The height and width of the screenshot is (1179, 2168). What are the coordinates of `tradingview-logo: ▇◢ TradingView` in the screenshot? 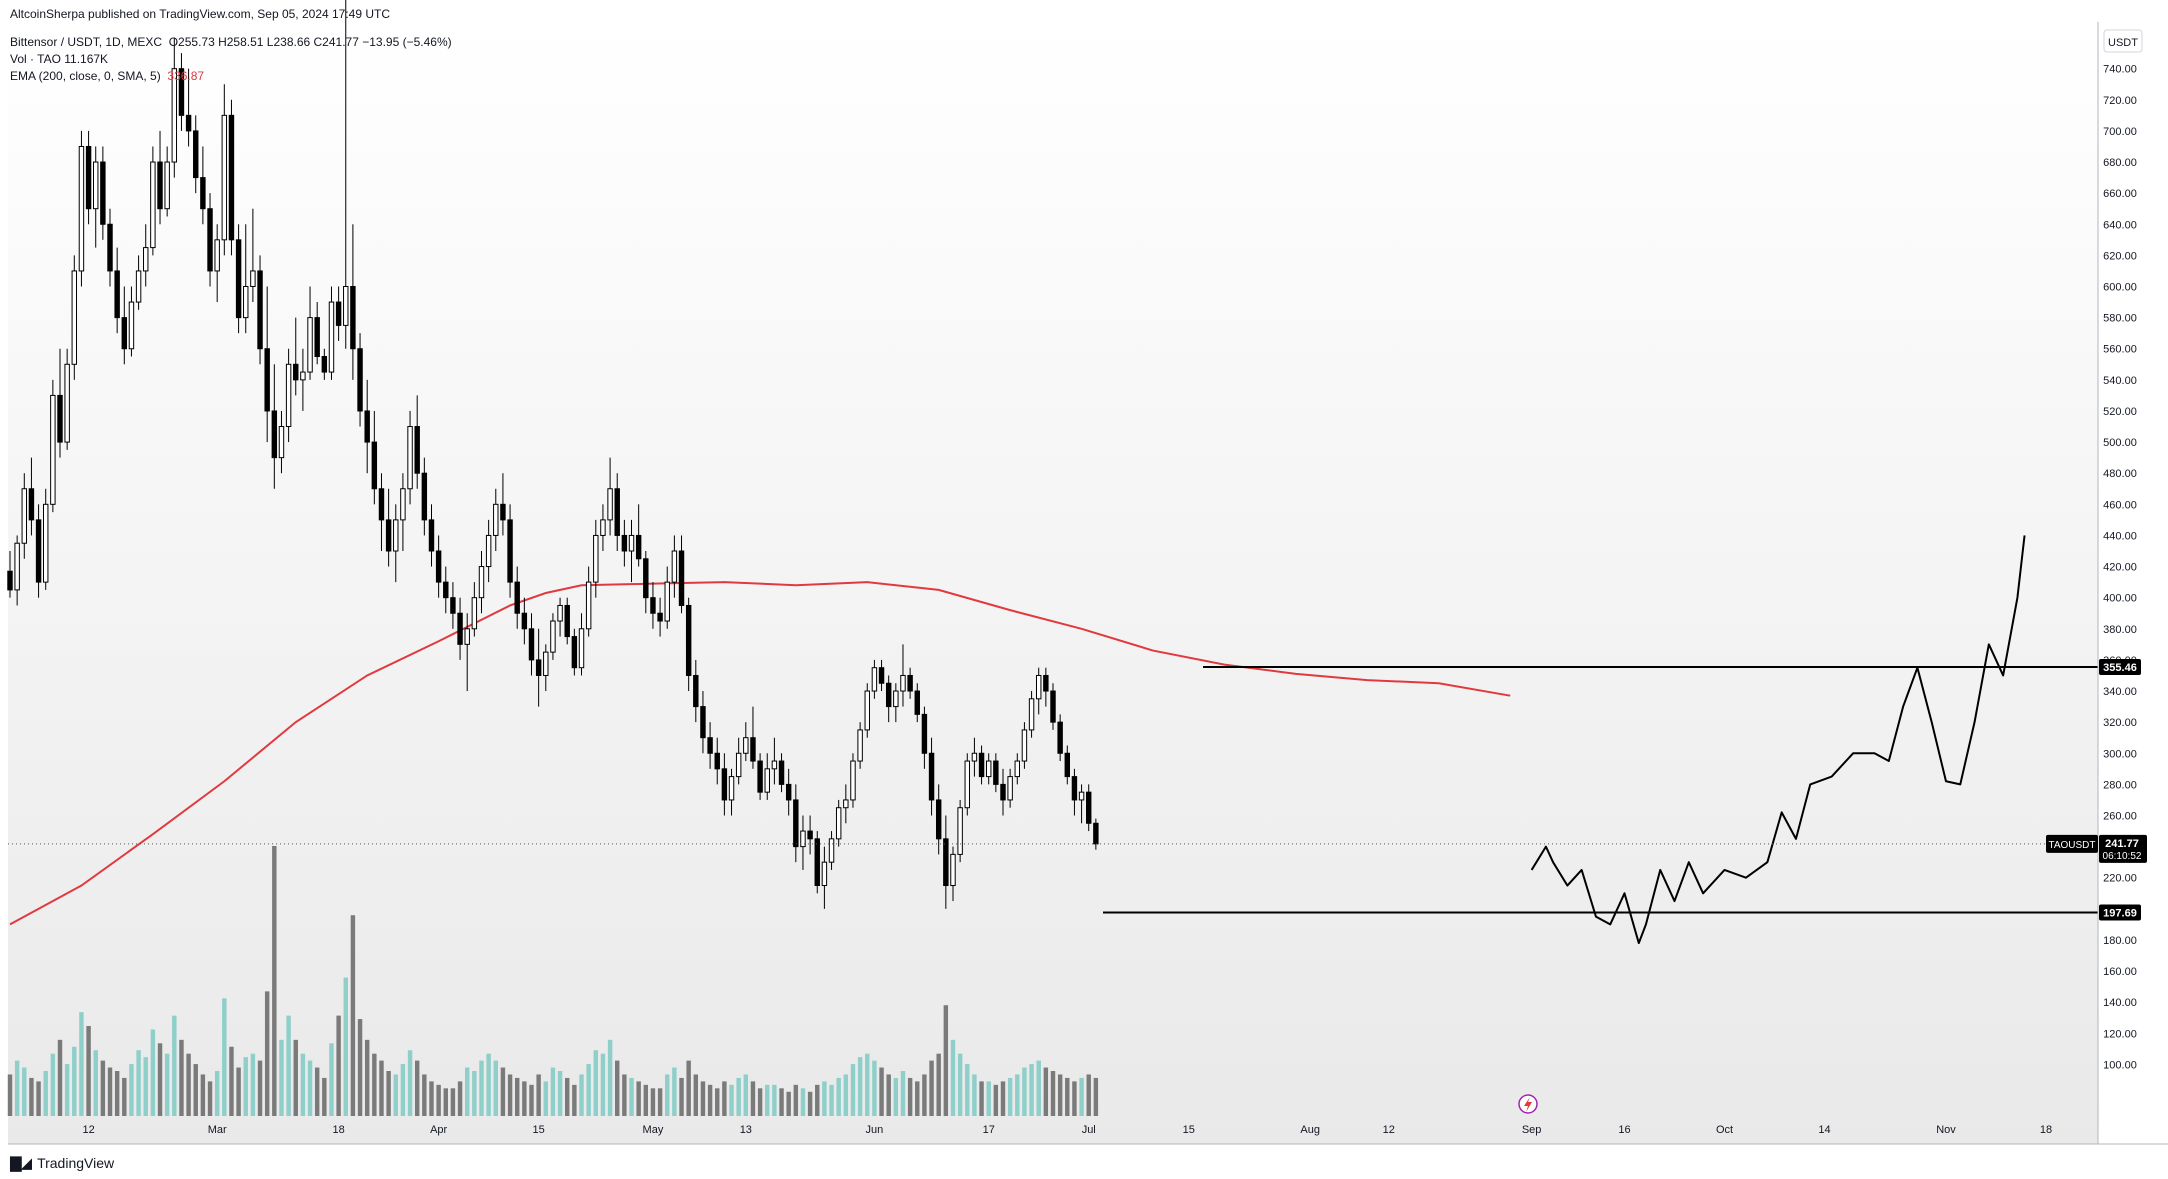 It's located at (62, 1163).